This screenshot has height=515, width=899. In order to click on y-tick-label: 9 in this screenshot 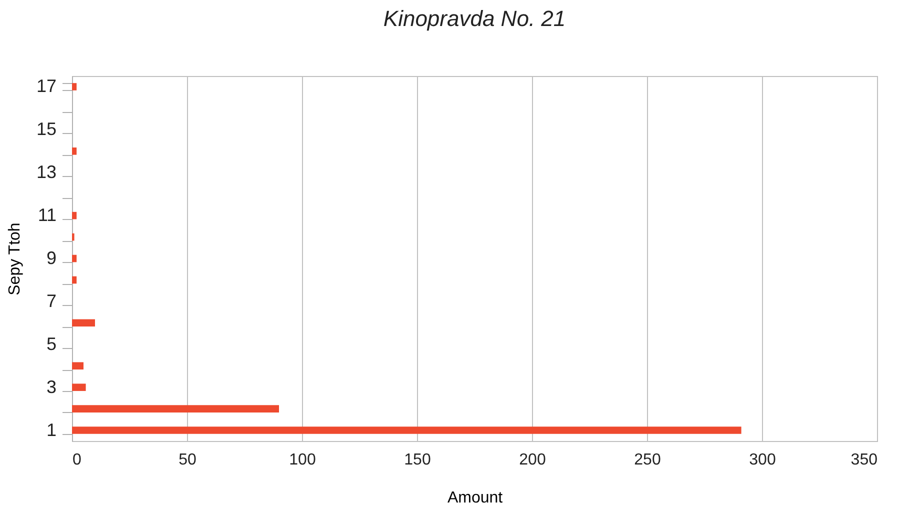, I will do `click(51, 258)`.